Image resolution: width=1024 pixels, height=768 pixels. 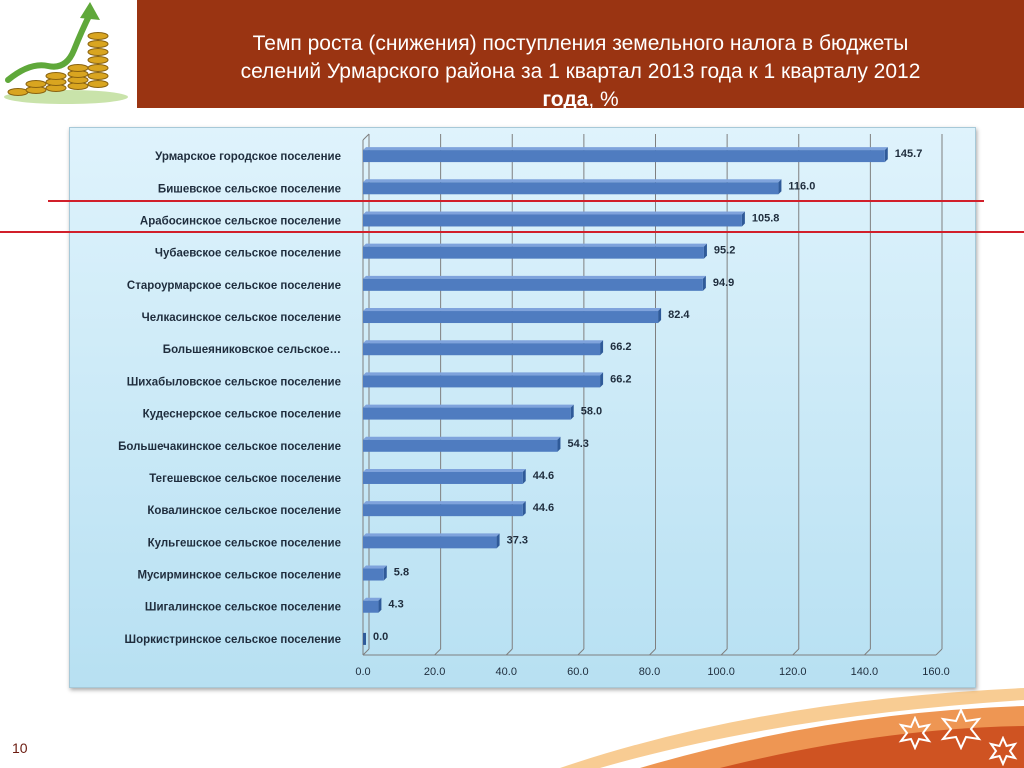 I want to click on x-tick-label: 80.0, so click(x=649, y=672).